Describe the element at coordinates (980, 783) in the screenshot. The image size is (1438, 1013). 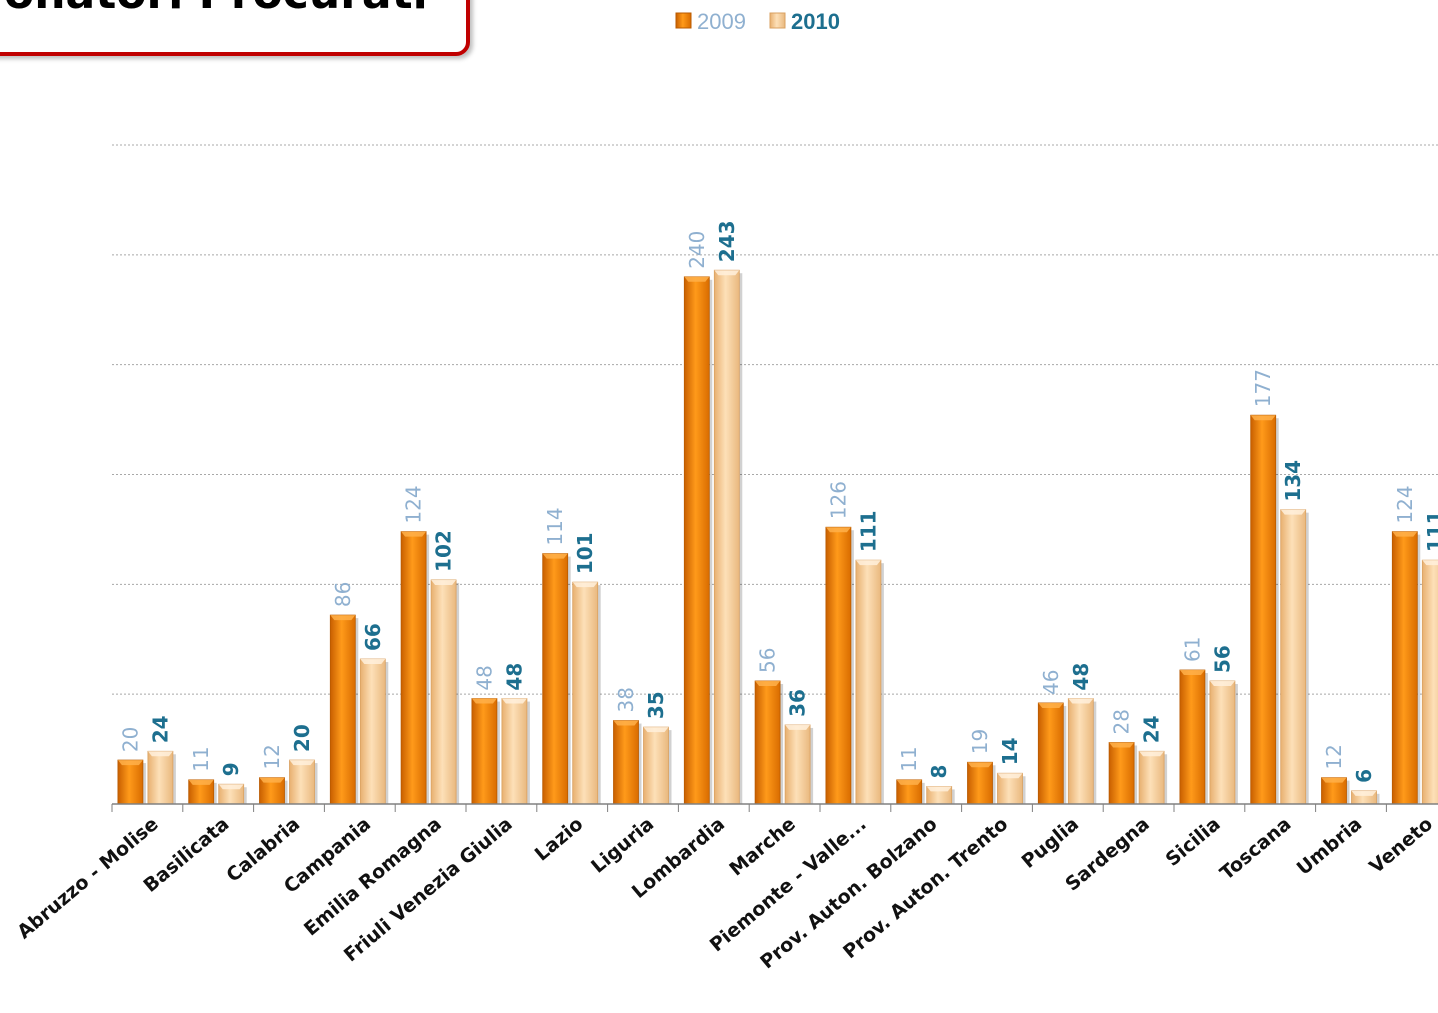
I see `bar-2009-Prov. Auton. Trento` at that location.